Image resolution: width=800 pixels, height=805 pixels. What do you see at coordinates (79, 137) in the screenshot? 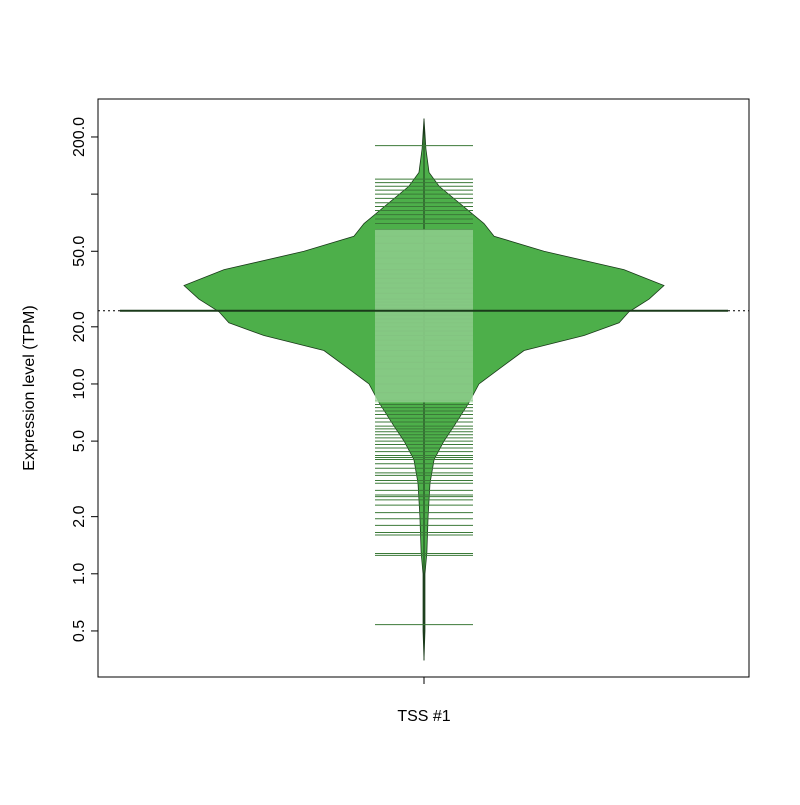
I see `y-tick-label: 200.0` at bounding box center [79, 137].